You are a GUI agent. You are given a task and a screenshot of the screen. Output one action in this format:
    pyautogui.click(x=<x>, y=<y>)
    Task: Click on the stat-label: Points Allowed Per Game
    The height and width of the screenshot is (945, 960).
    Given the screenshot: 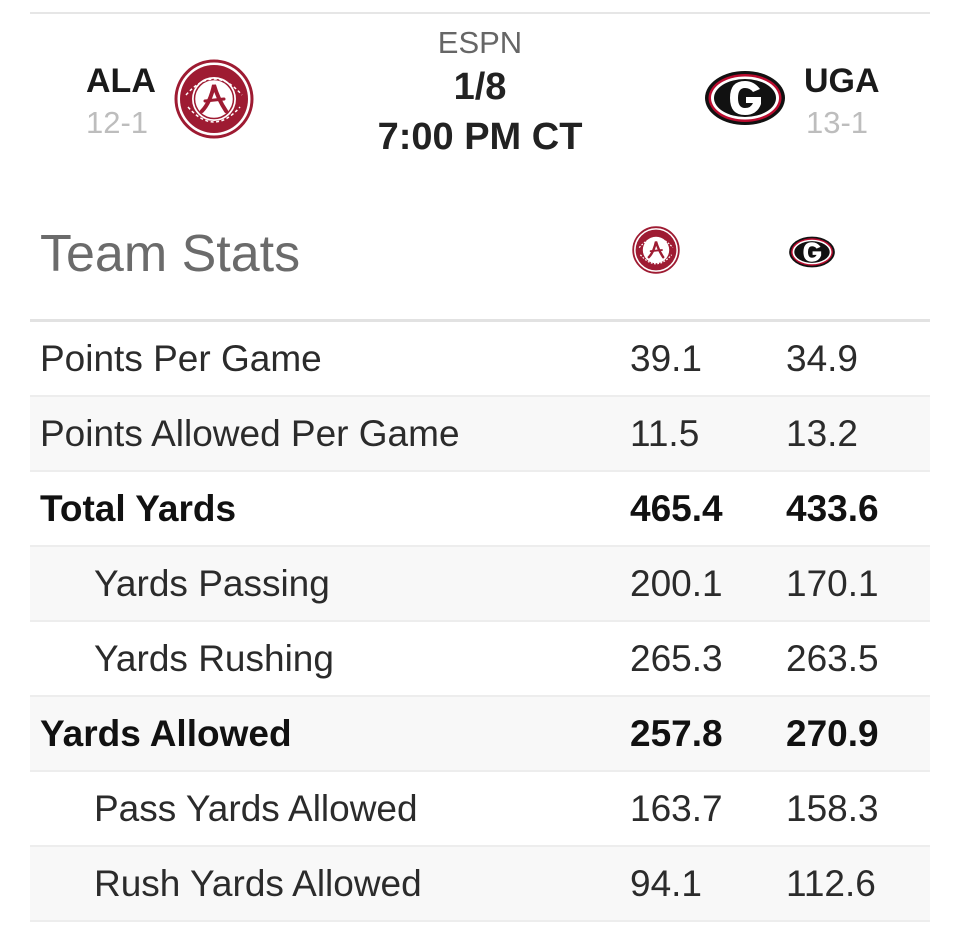 What is the action you would take?
    pyautogui.click(x=250, y=433)
    